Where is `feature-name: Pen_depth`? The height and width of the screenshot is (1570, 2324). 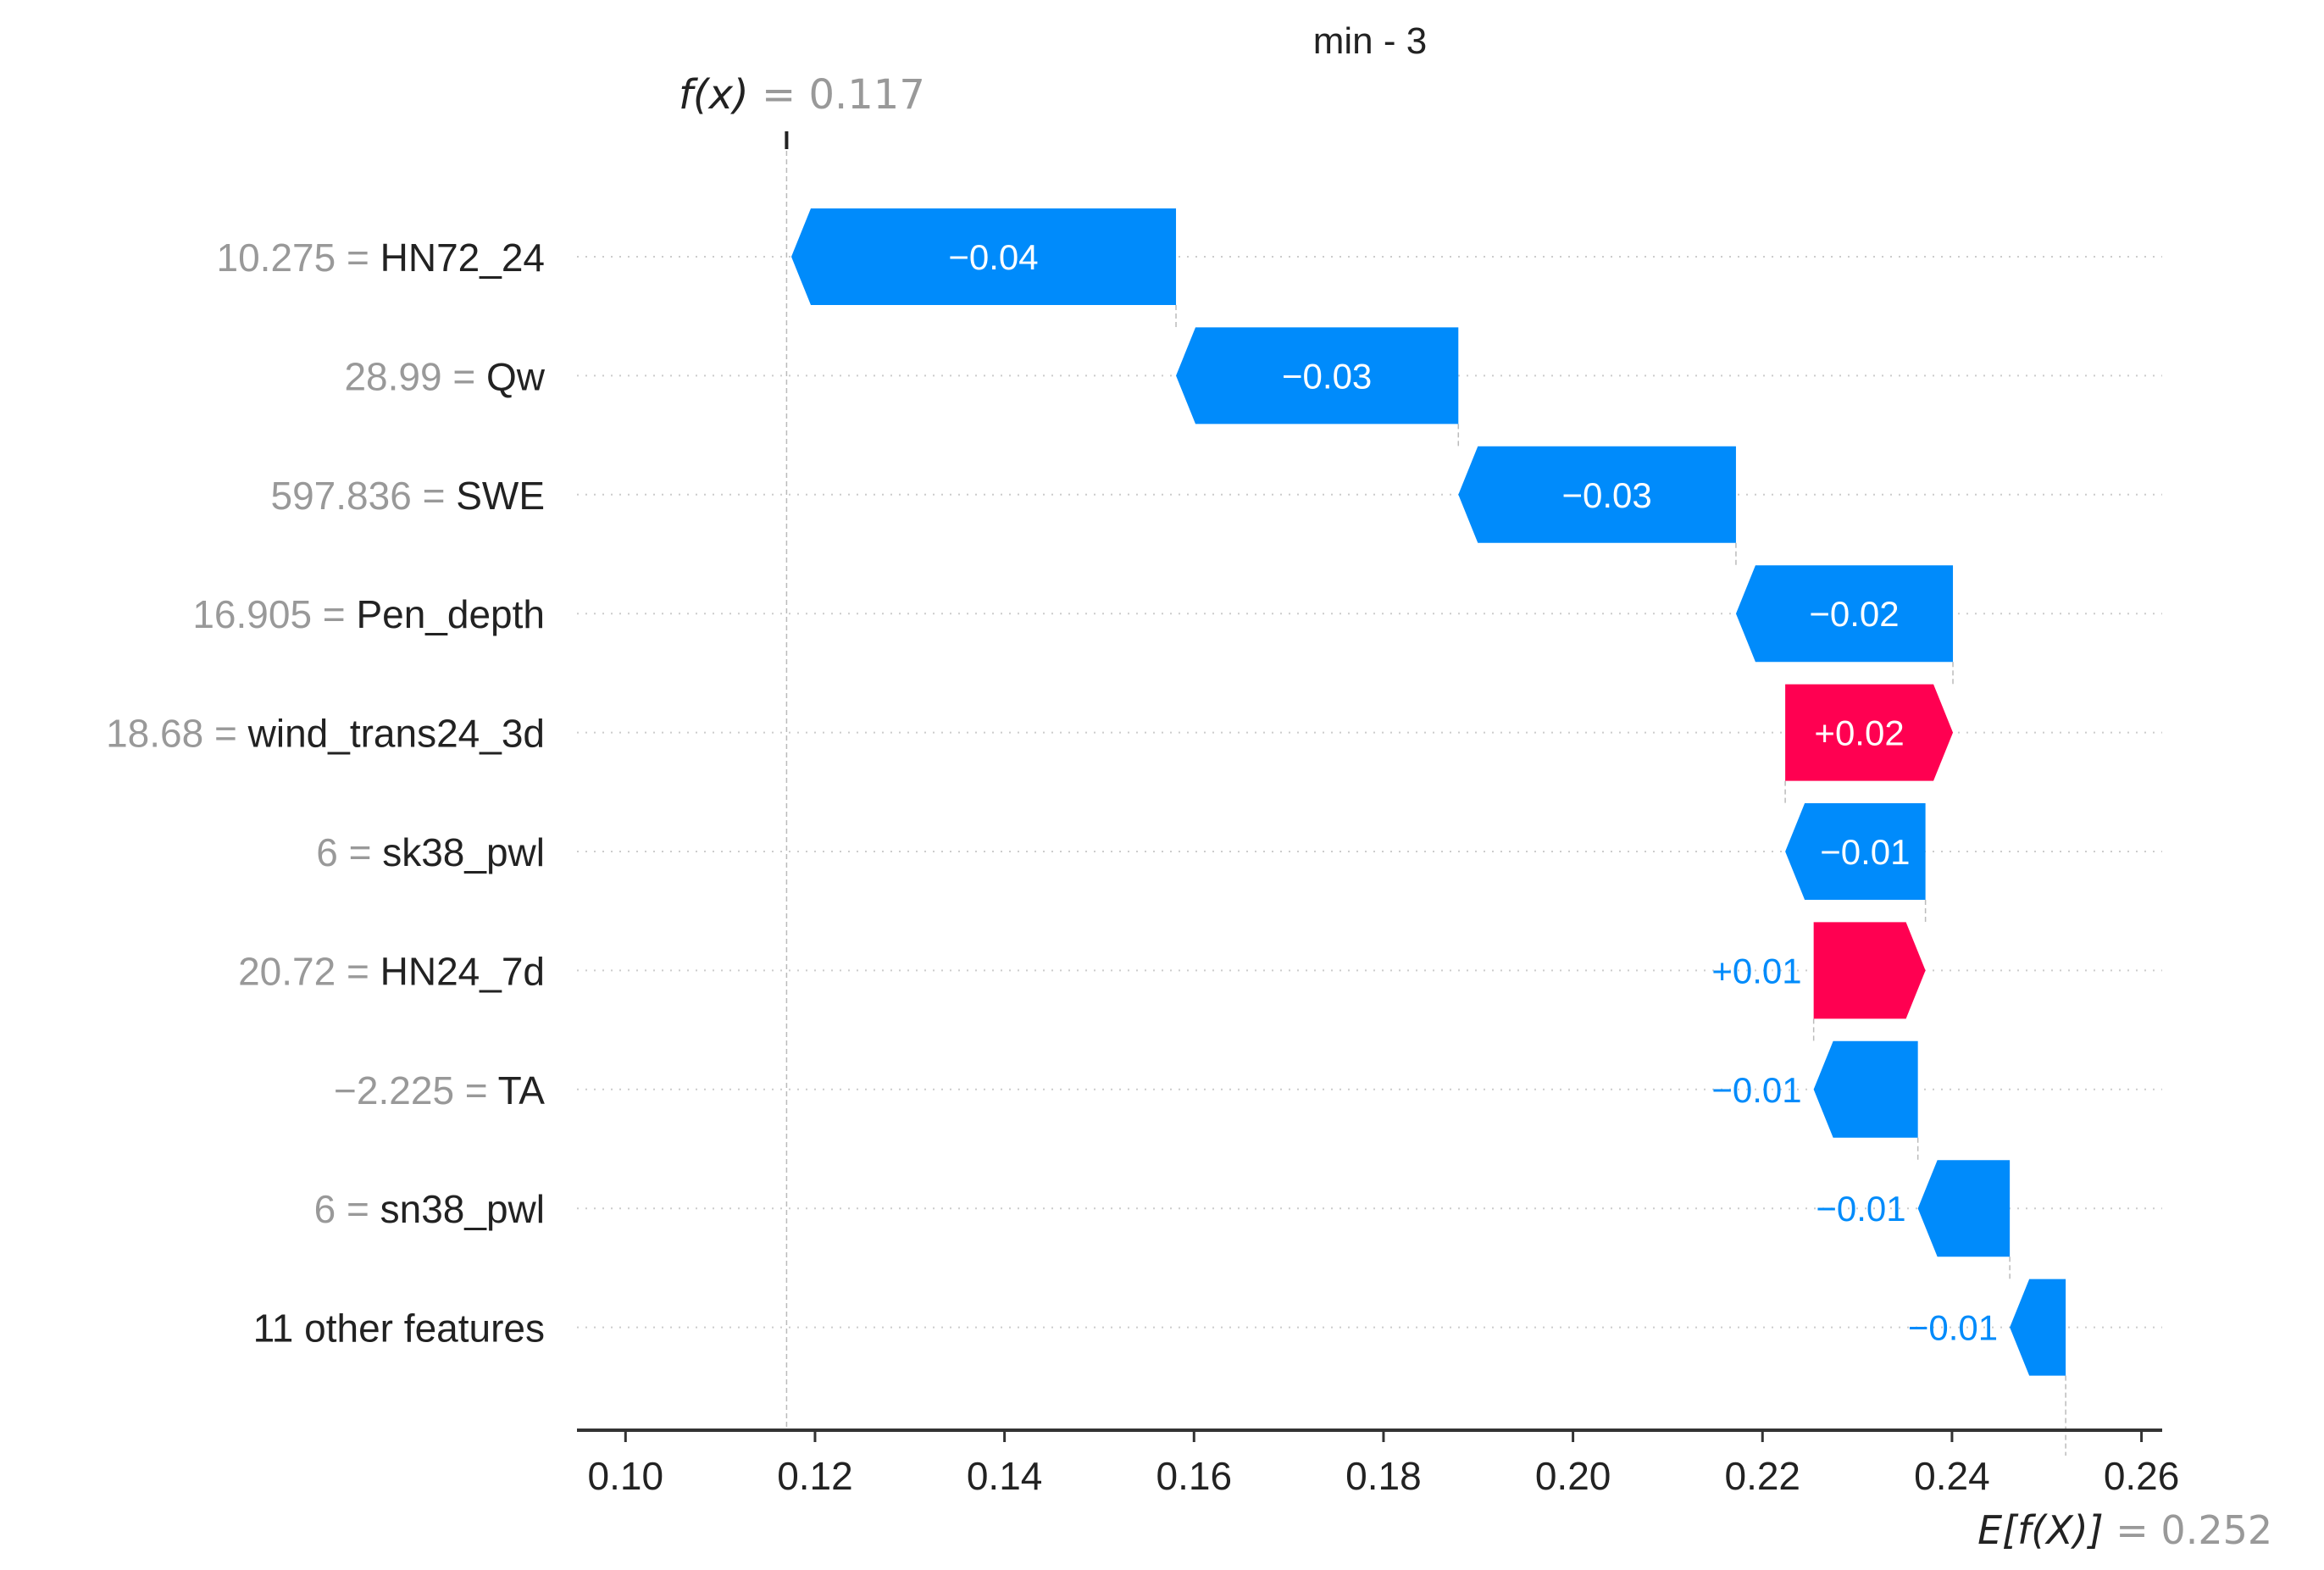
feature-name: Pen_depth is located at coordinates (450, 614).